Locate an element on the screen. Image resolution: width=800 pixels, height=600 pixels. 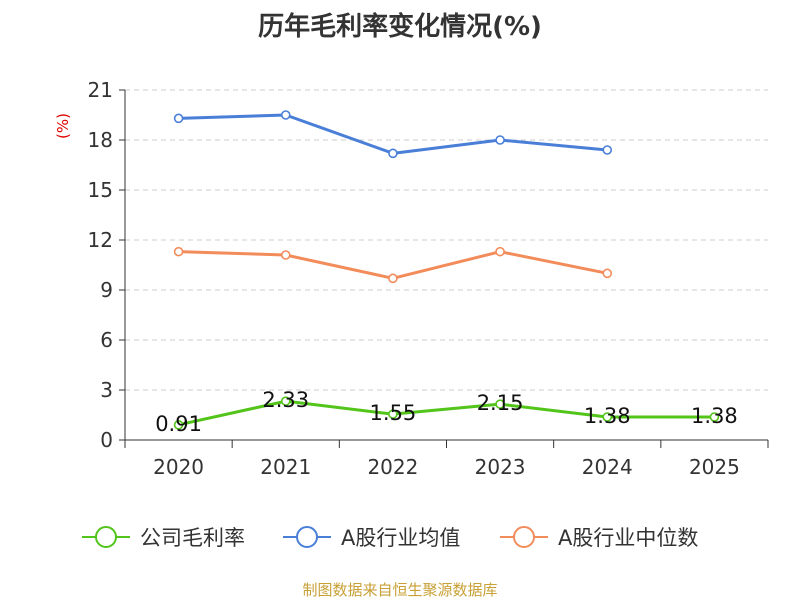
y-tick-label: 15 is located at coordinates (100, 190).